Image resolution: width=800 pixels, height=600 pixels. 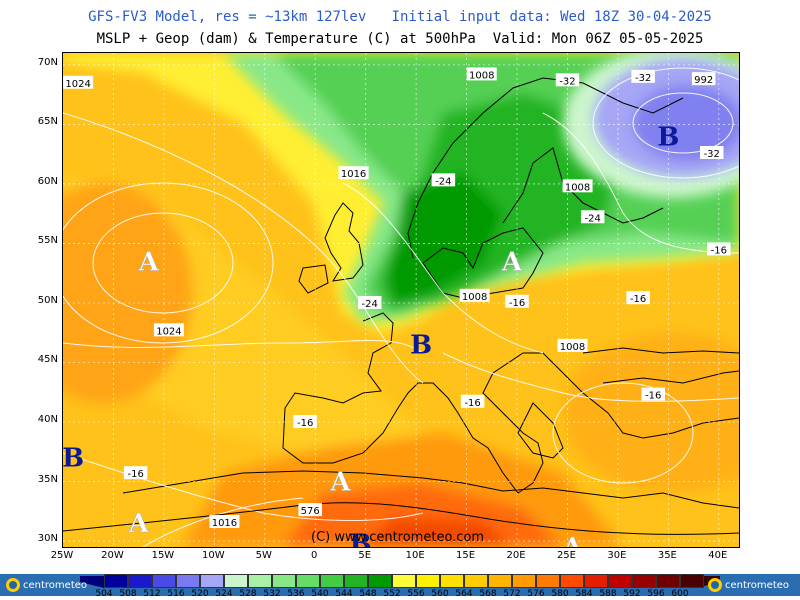 I want to click on latitude-label: 45N, so click(x=47, y=360).